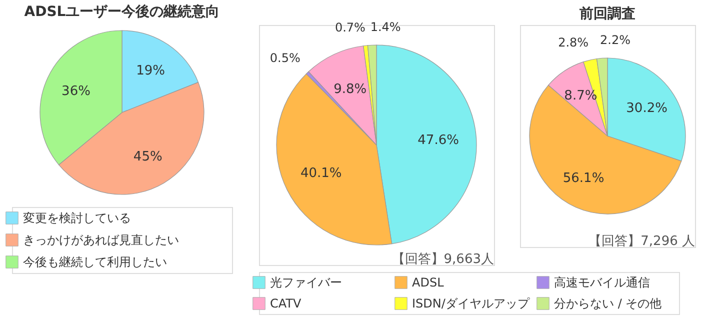 This screenshot has height=328, width=727. I want to click on data-label: 1.4%, so click(385, 27).